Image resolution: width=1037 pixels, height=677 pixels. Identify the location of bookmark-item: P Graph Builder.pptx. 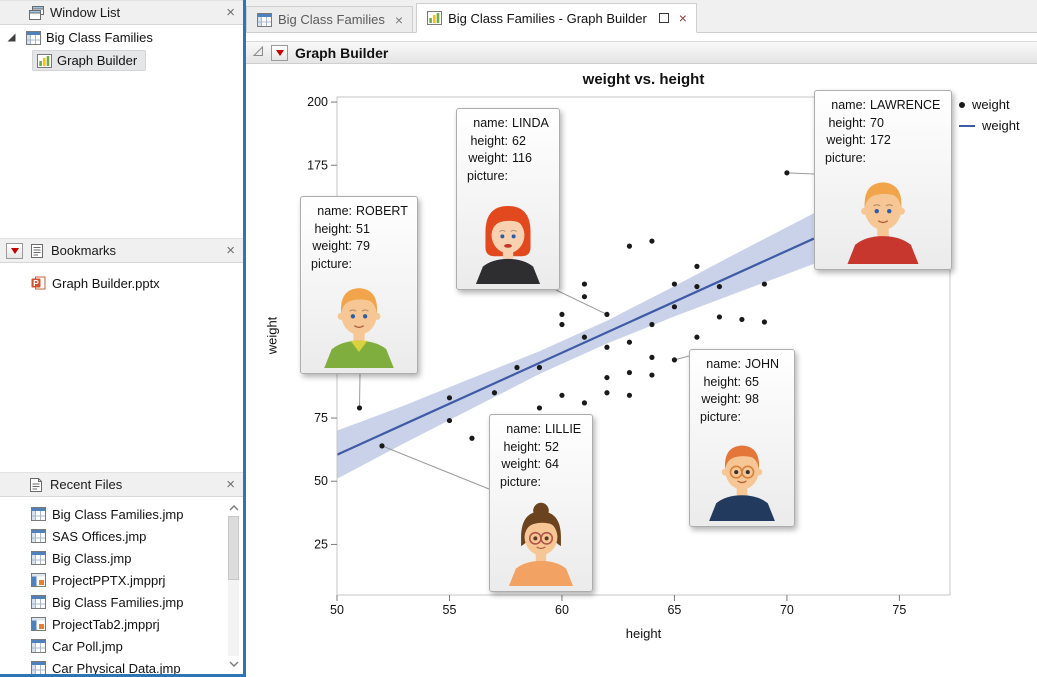
(121, 283).